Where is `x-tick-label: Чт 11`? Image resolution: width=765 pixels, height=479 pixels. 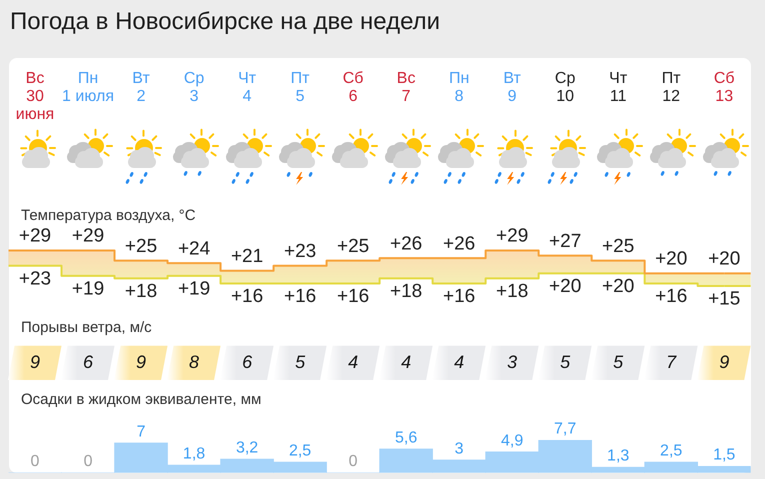 x-tick-label: Чт 11 is located at coordinates (618, 87).